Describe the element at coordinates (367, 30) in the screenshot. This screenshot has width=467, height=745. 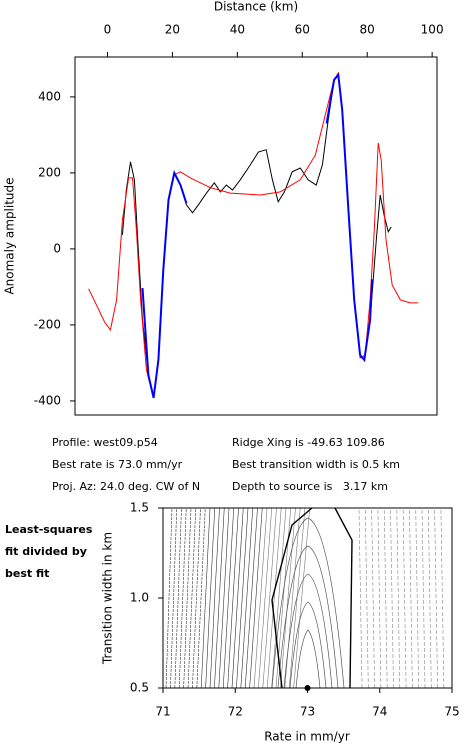
I see `x-tick-label: 80` at that location.